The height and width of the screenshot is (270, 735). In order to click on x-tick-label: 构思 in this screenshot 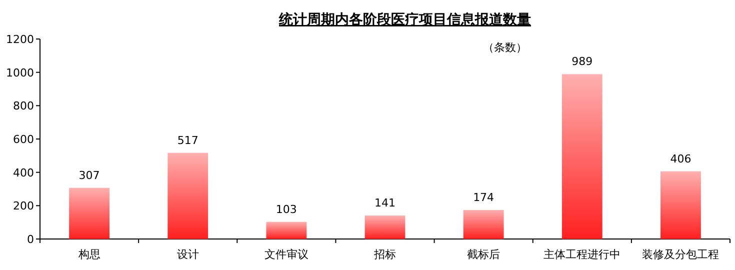, I will do `click(88, 254)`.